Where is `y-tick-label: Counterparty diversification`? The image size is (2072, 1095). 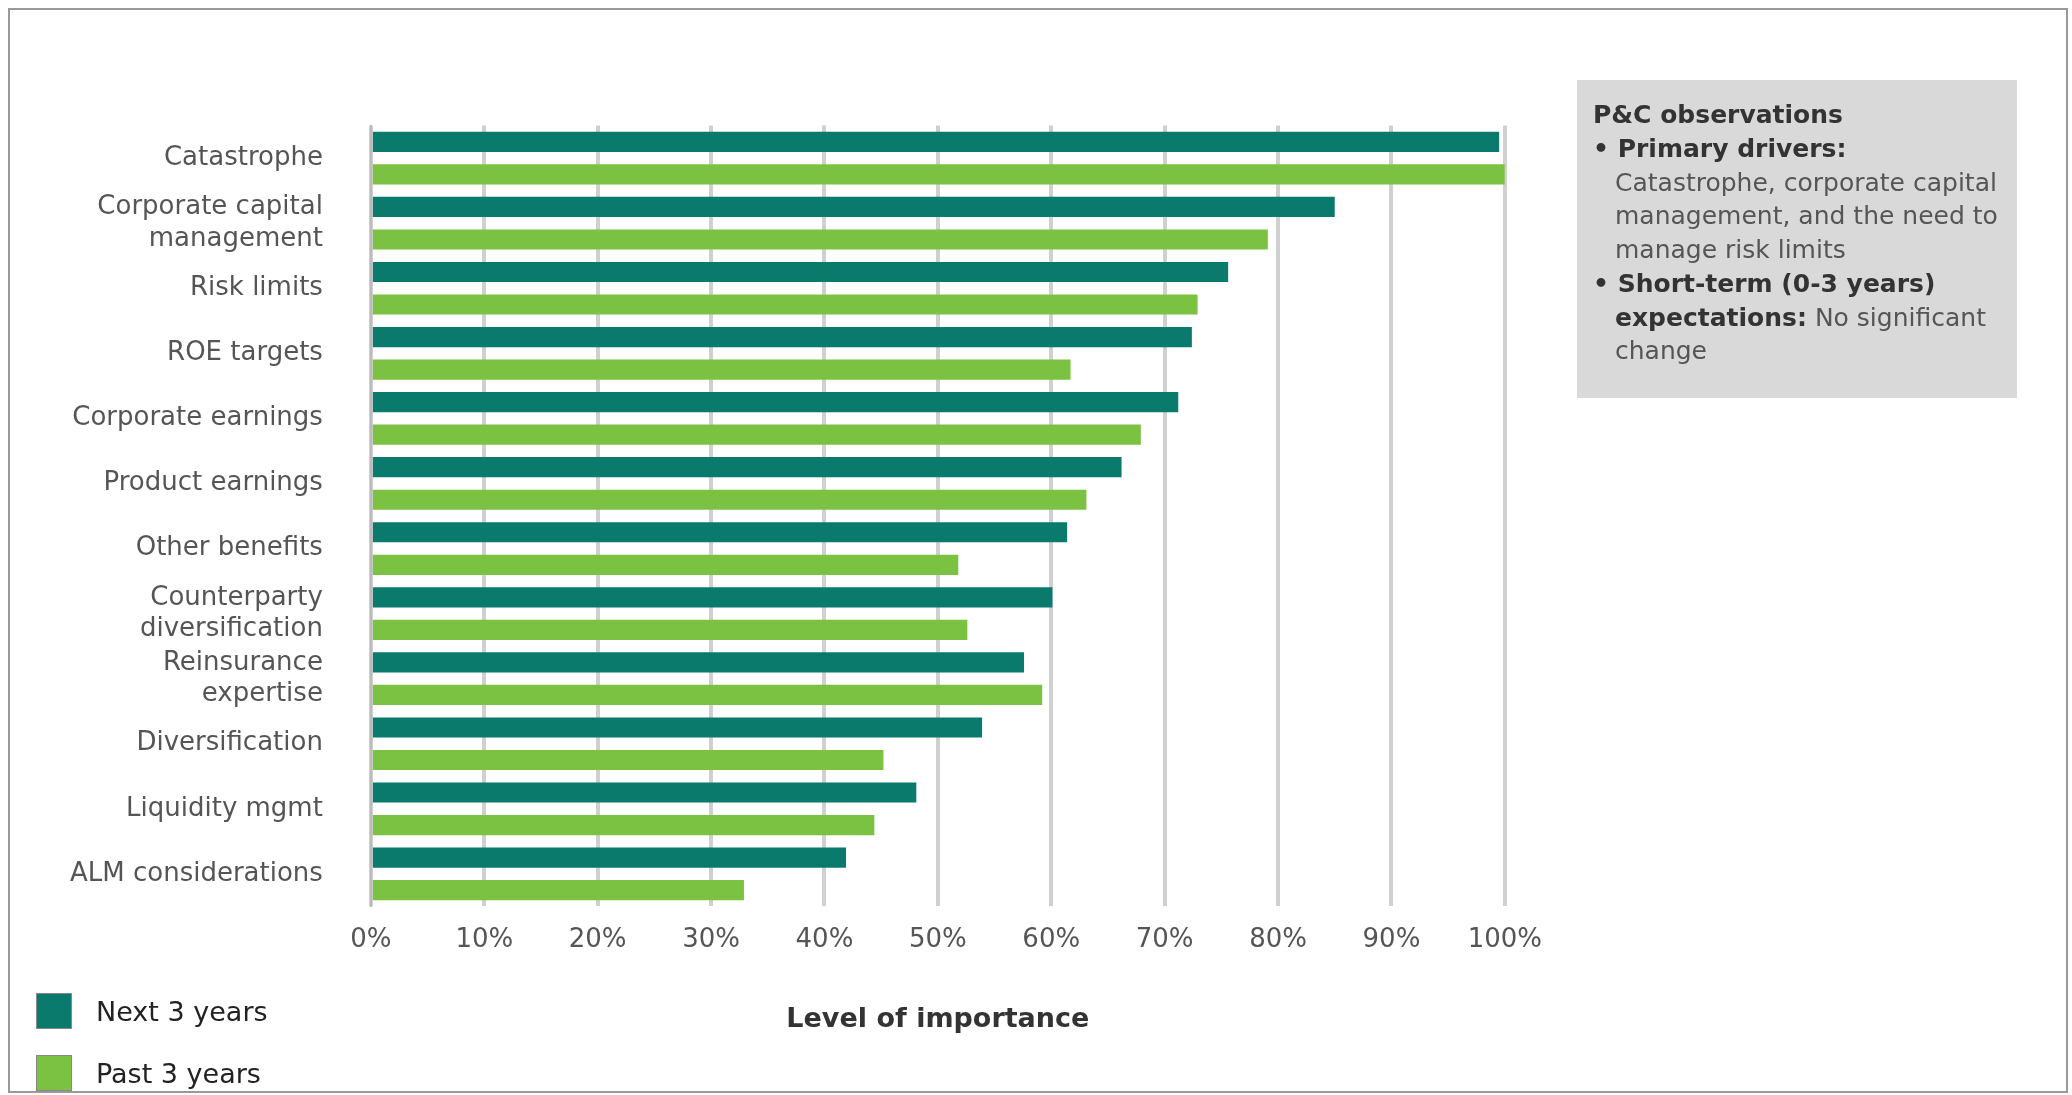
y-tick-label: Counterparty diversification is located at coordinates (231, 611).